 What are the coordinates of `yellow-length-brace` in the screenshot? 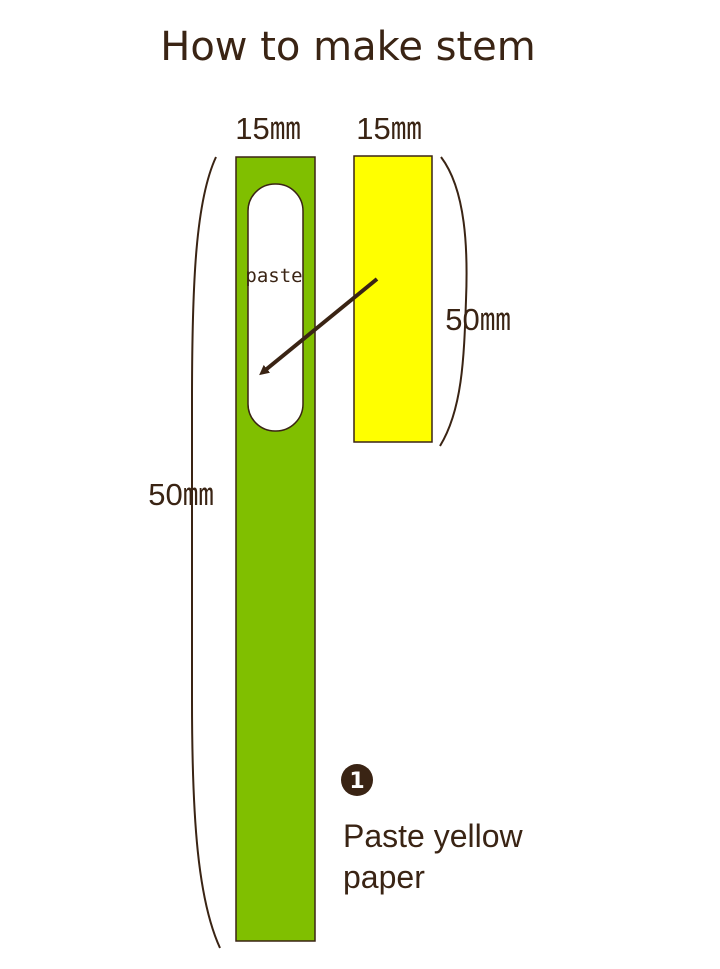 It's located at (453, 301).